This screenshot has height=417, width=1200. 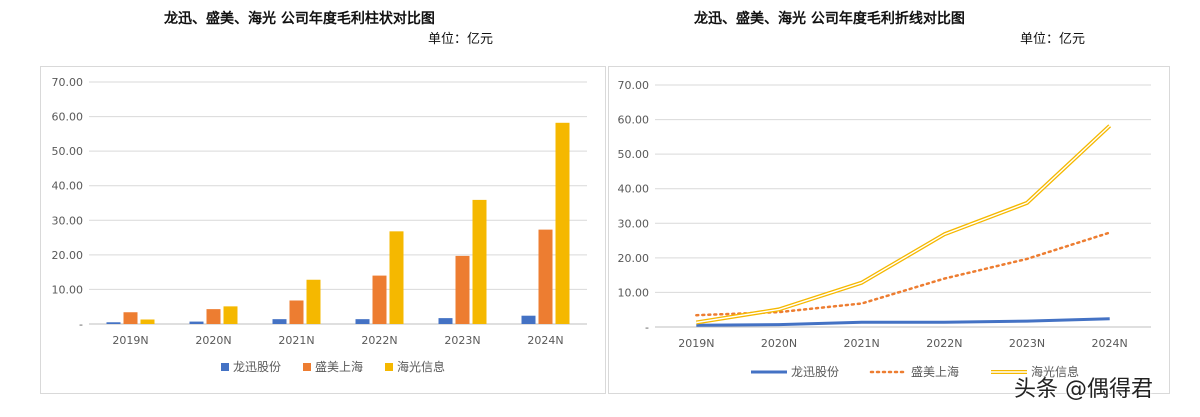 I want to click on line-chart-title: 龙迅、盛美、海光 公司年度毛利折线对比图, so click(x=829, y=19).